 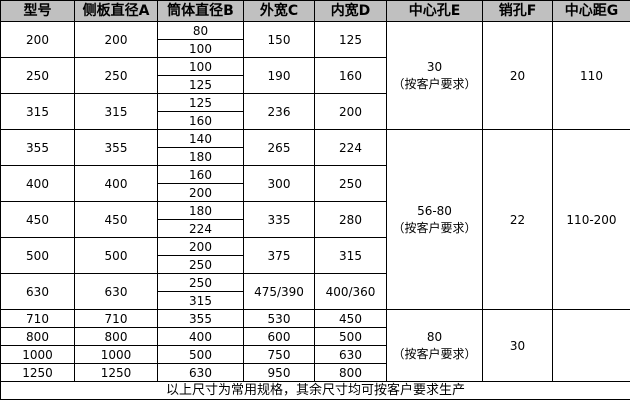 I want to click on outer-width-c-cell: 236, so click(x=279, y=111).